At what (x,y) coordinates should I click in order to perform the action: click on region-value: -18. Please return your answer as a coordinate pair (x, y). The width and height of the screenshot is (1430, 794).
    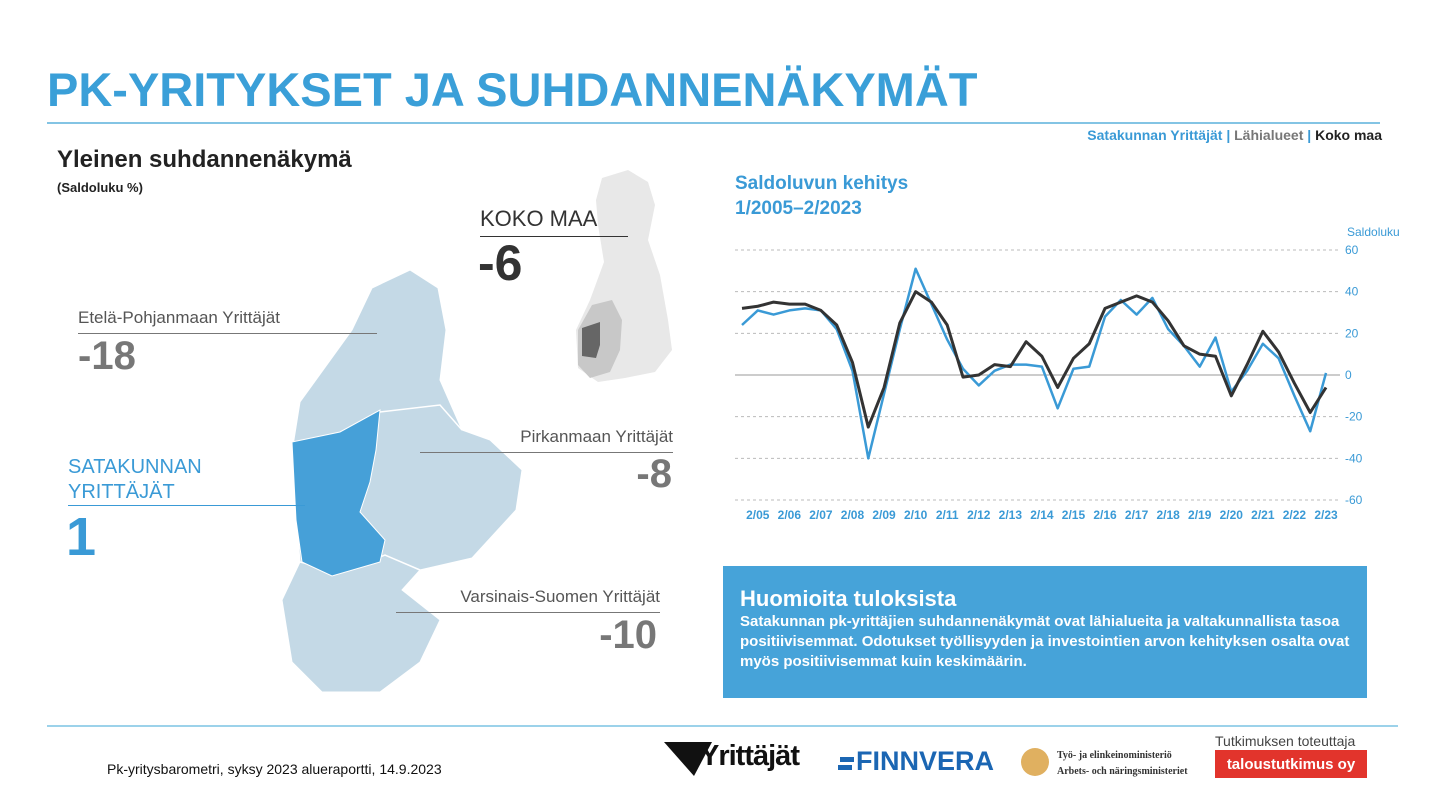
    Looking at the image, I should click on (107, 356).